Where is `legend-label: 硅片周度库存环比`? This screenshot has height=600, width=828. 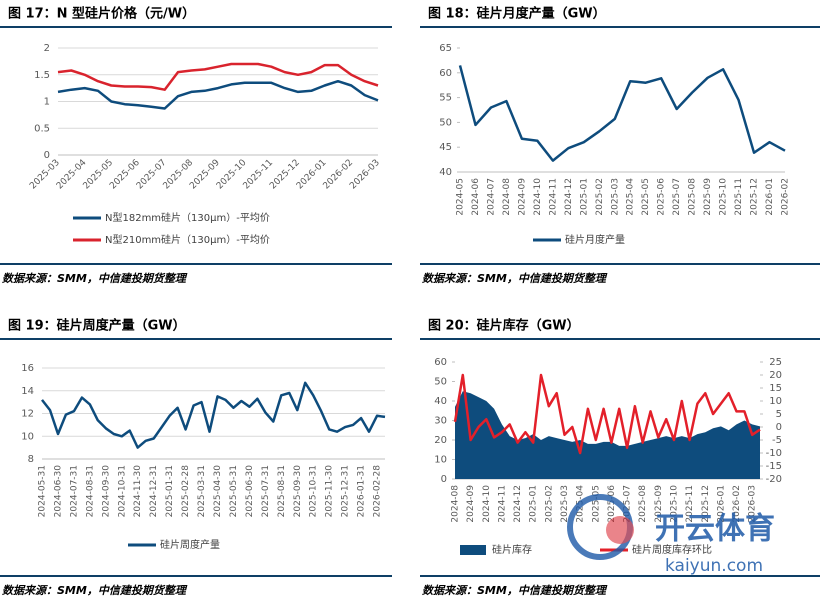
legend-label: 硅片周度库存环比 is located at coordinates (672, 549).